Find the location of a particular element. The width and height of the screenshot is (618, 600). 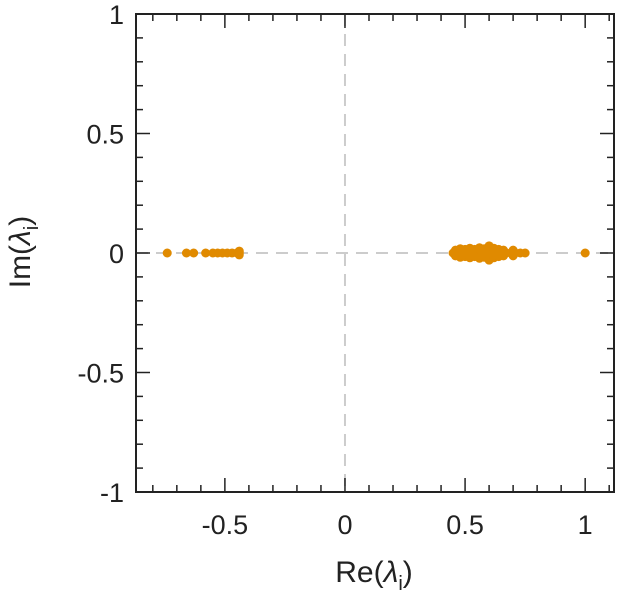

y-axis-label-prefix: Im( is located at coordinates (20, 266).